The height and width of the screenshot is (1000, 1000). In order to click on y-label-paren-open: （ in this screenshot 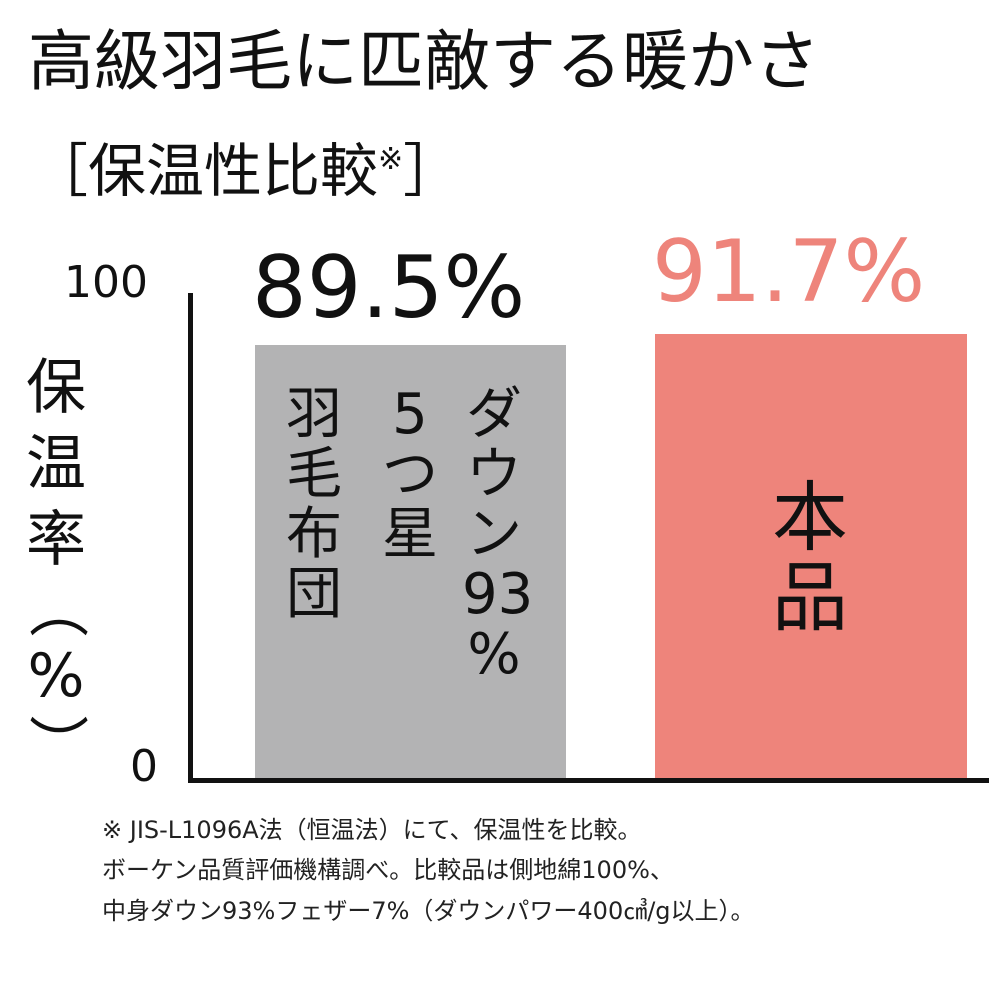, I will do `click(56, 608)`.